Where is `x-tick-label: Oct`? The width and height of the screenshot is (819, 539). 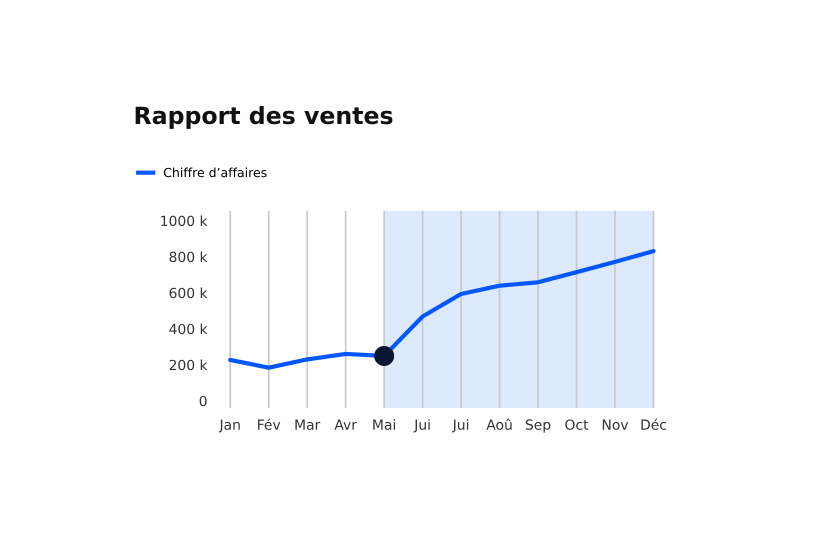
x-tick-label: Oct is located at coordinates (576, 424).